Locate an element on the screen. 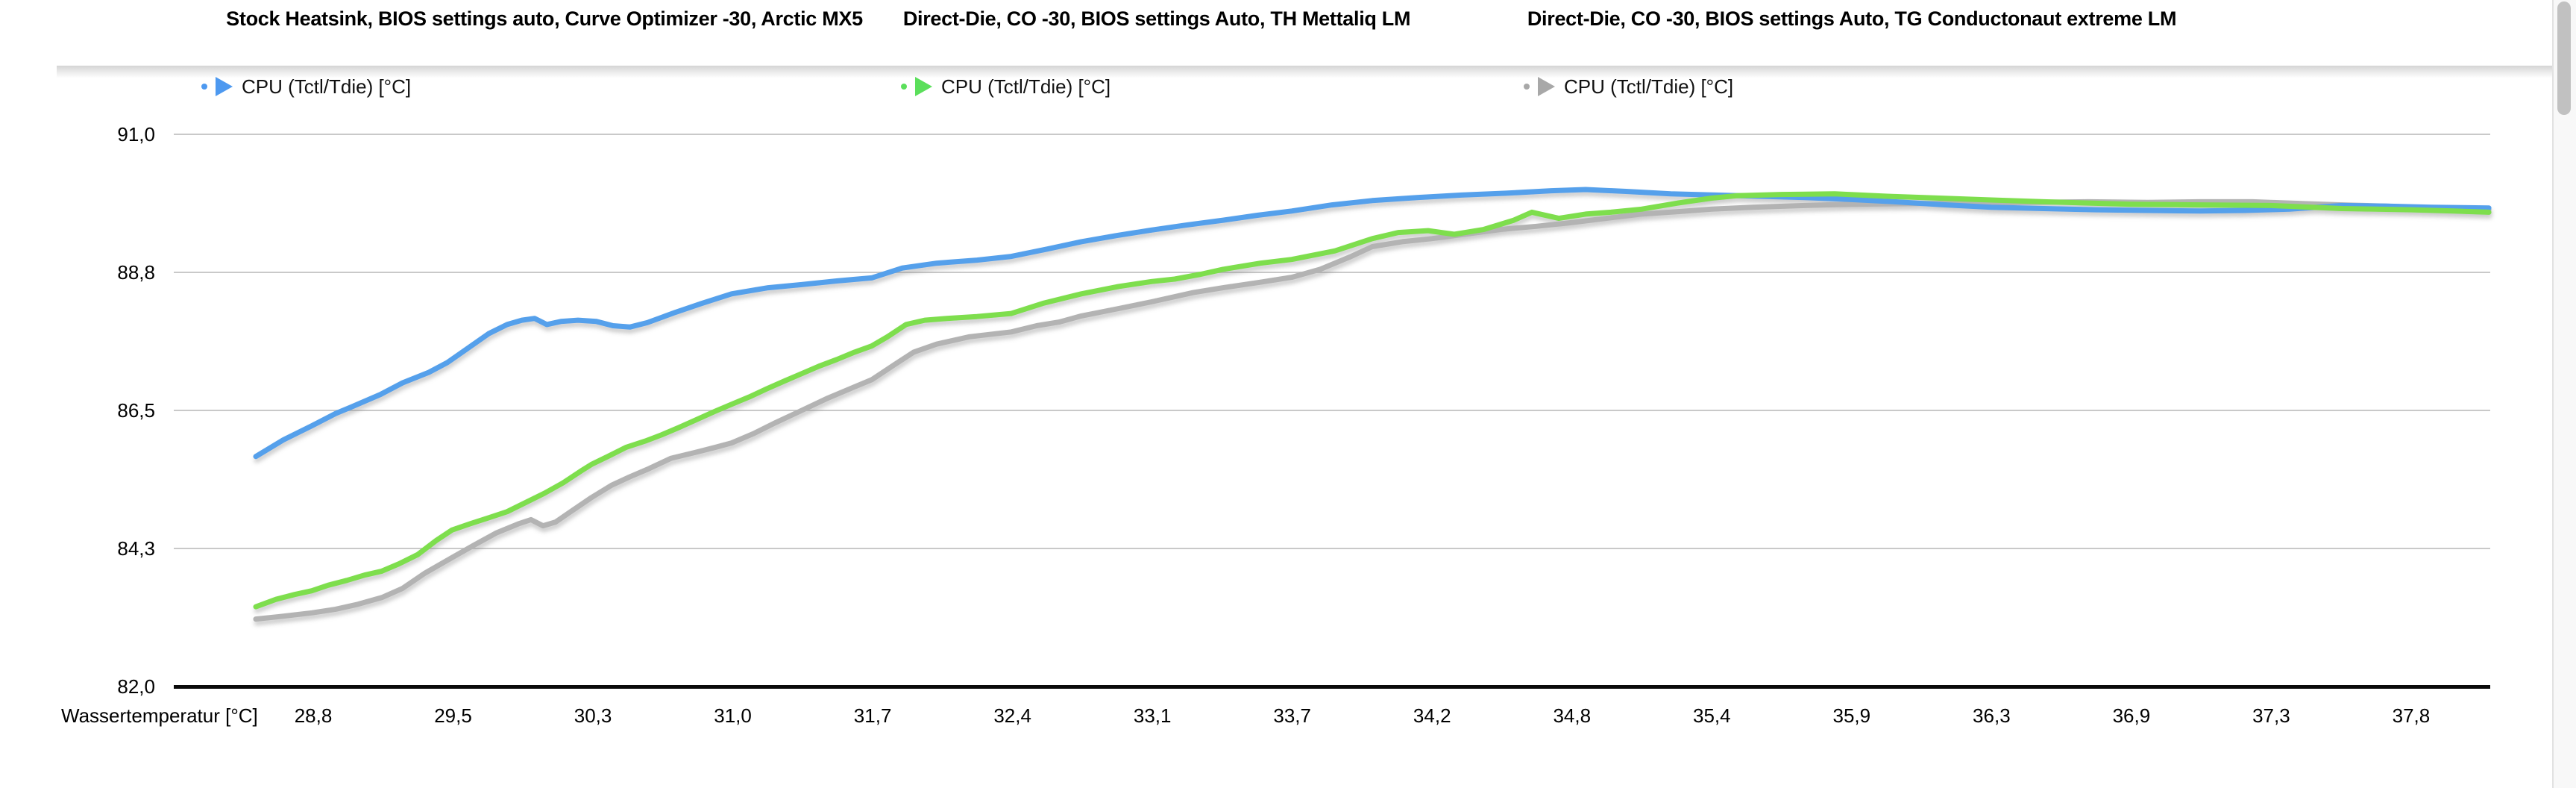  x-axis-tick-label: 28,8 is located at coordinates (314, 715).